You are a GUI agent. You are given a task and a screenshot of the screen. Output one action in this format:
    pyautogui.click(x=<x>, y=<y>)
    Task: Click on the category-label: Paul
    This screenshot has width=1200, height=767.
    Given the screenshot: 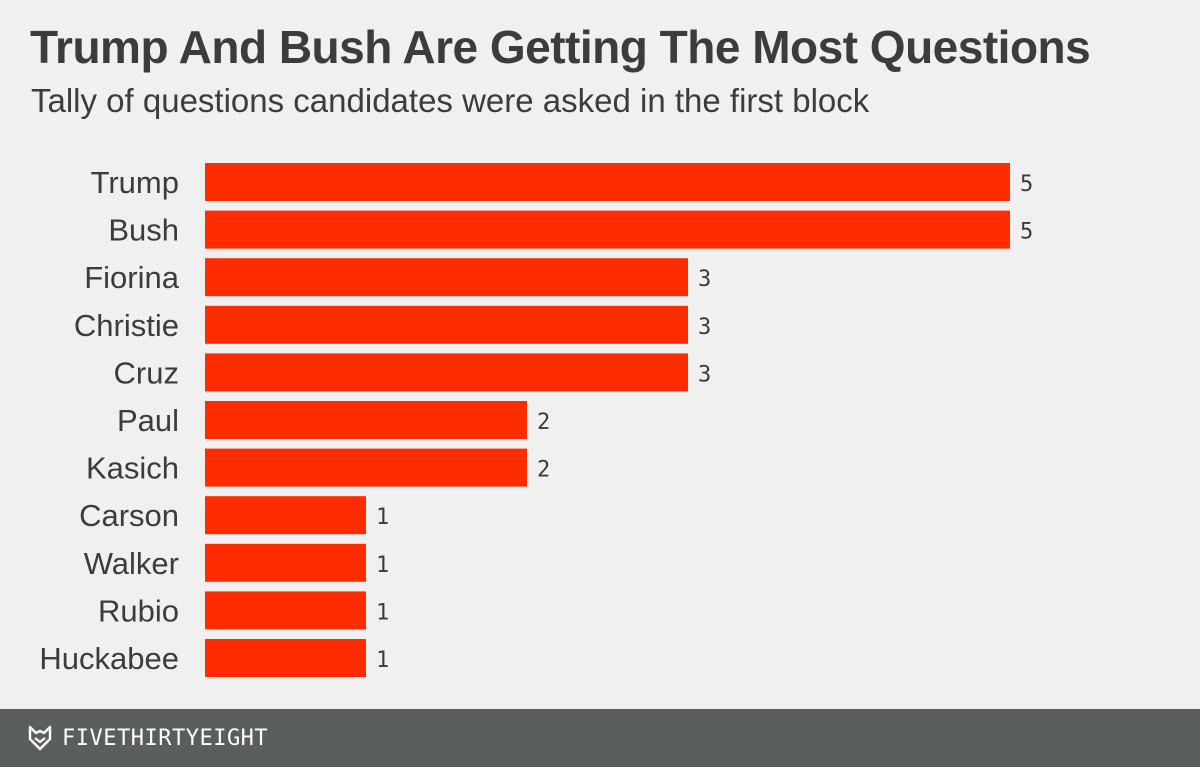 What is the action you would take?
    pyautogui.click(x=148, y=420)
    